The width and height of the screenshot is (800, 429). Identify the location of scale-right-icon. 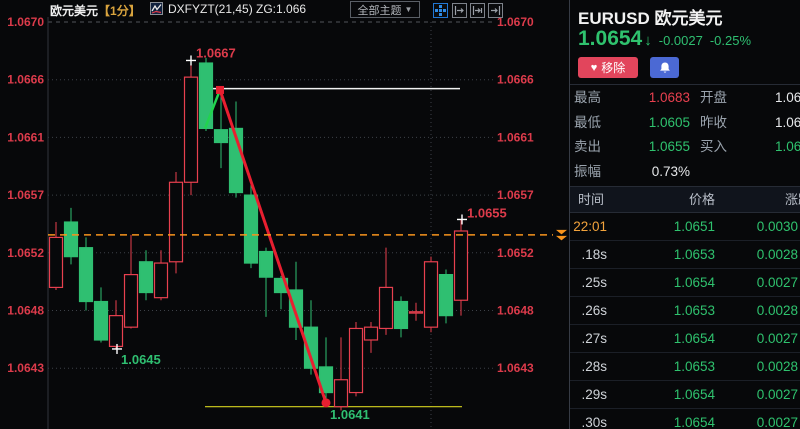
(477, 10).